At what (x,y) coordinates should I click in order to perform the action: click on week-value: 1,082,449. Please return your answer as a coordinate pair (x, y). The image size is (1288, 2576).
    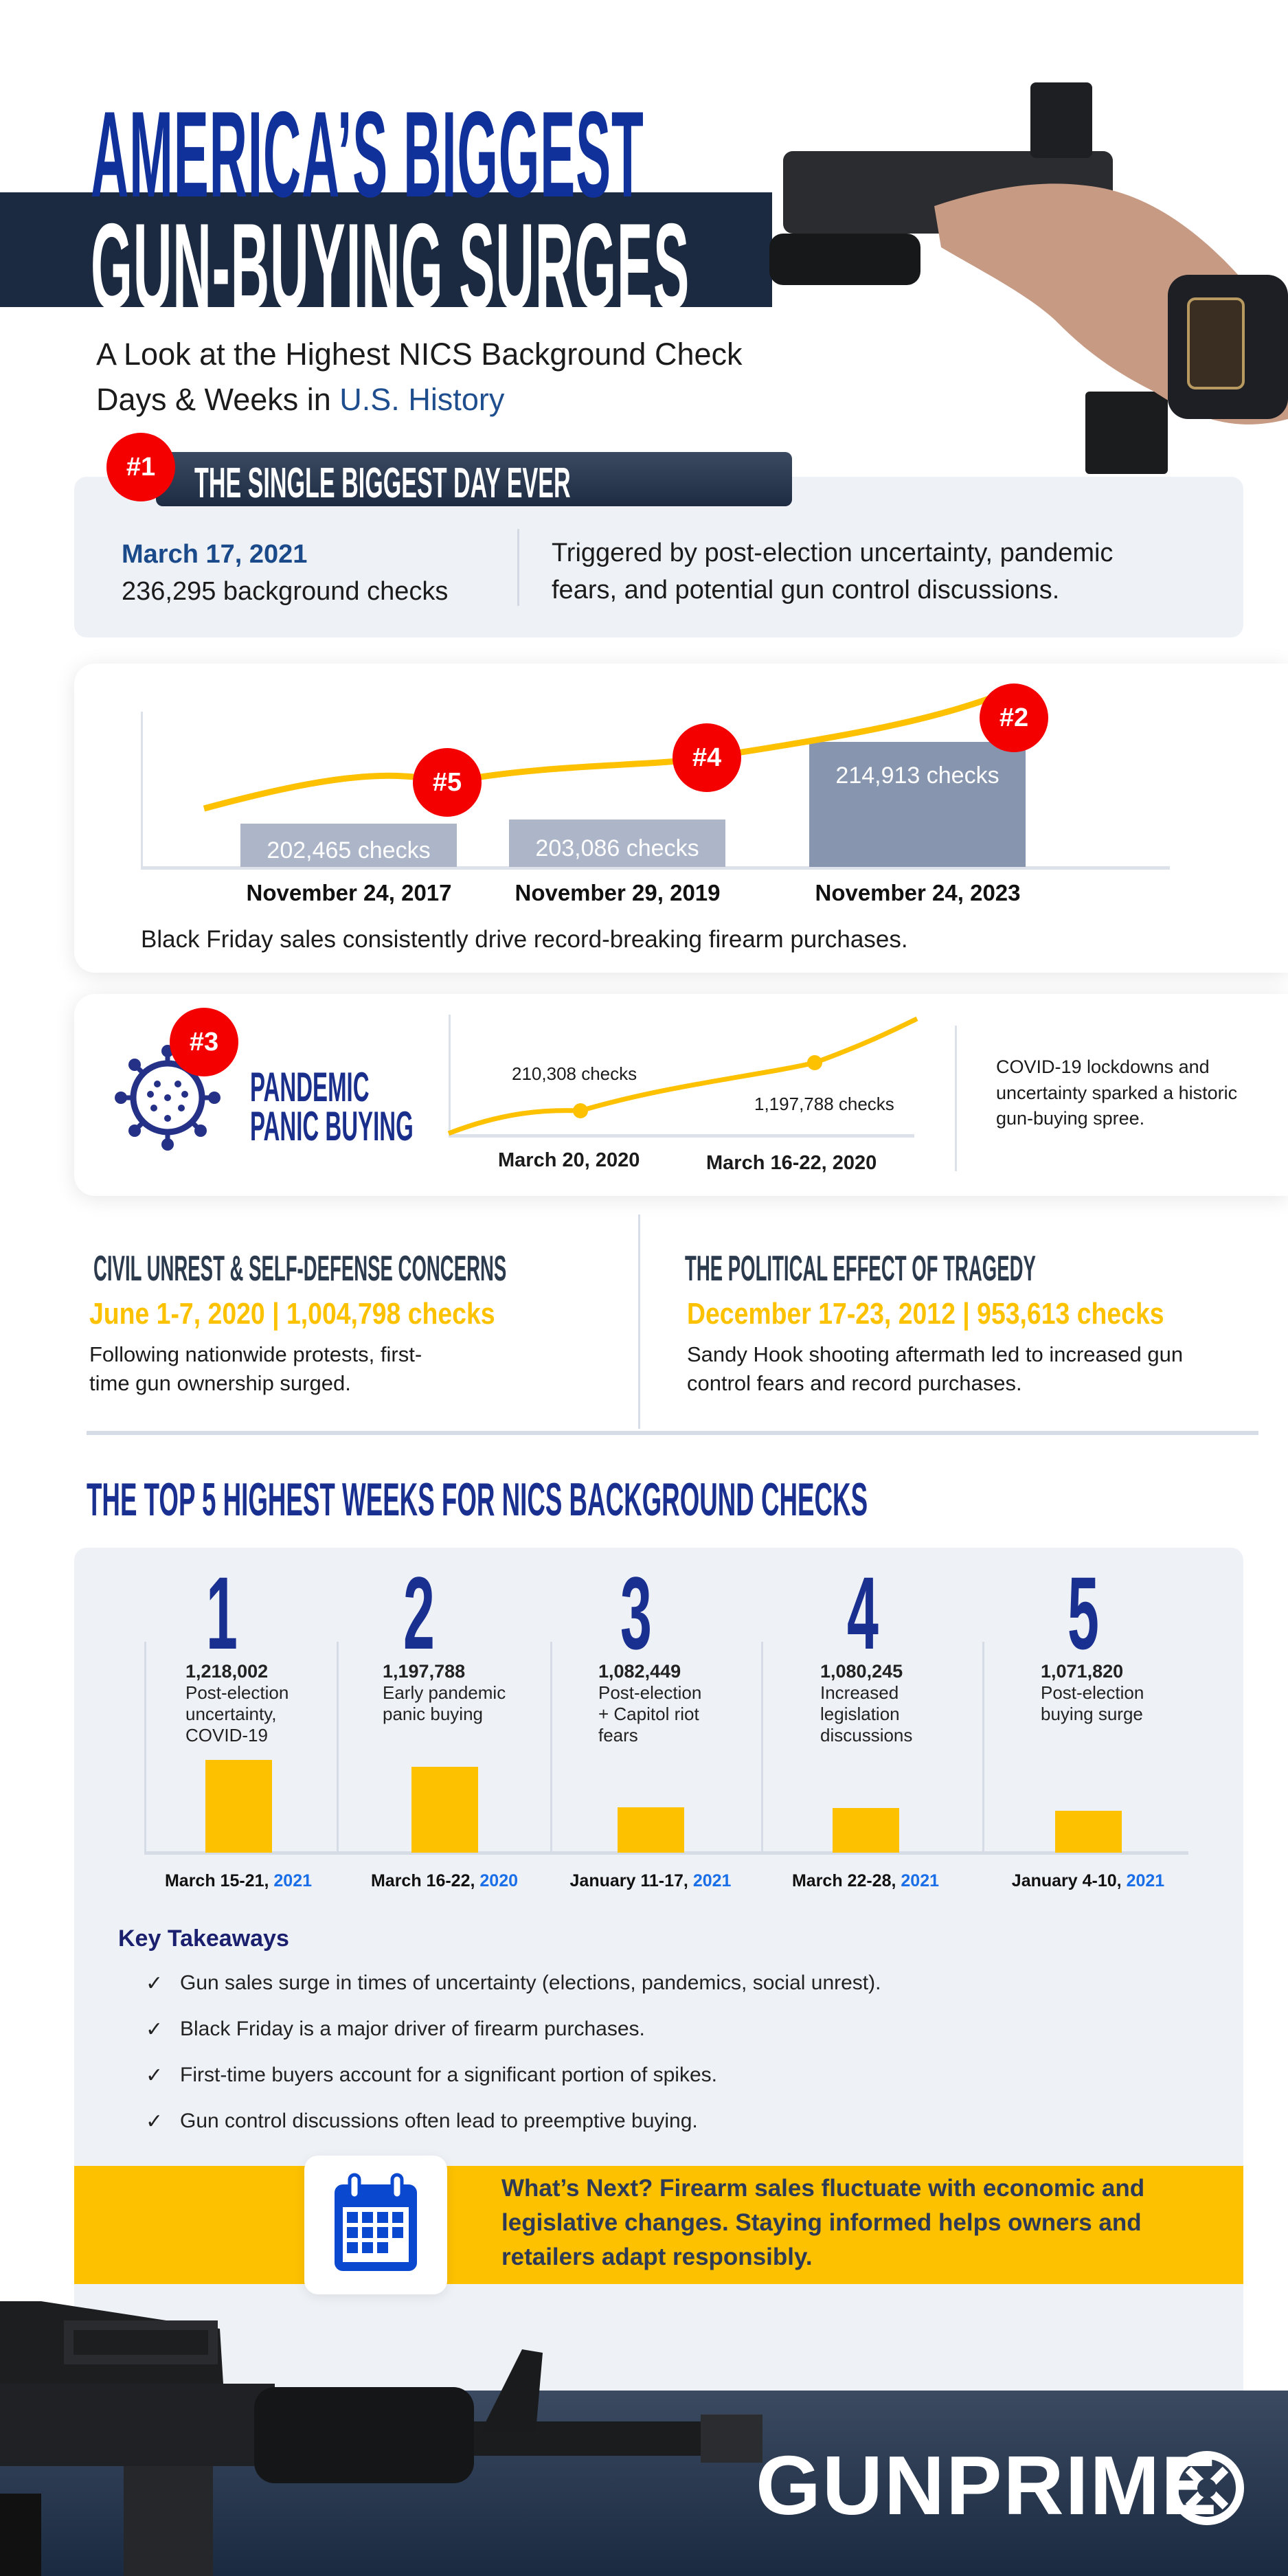
    Looking at the image, I should click on (639, 1671).